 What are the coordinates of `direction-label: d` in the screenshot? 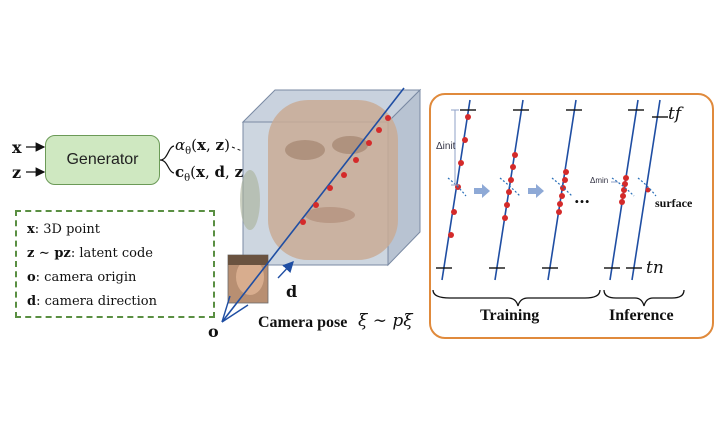 It's located at (292, 291).